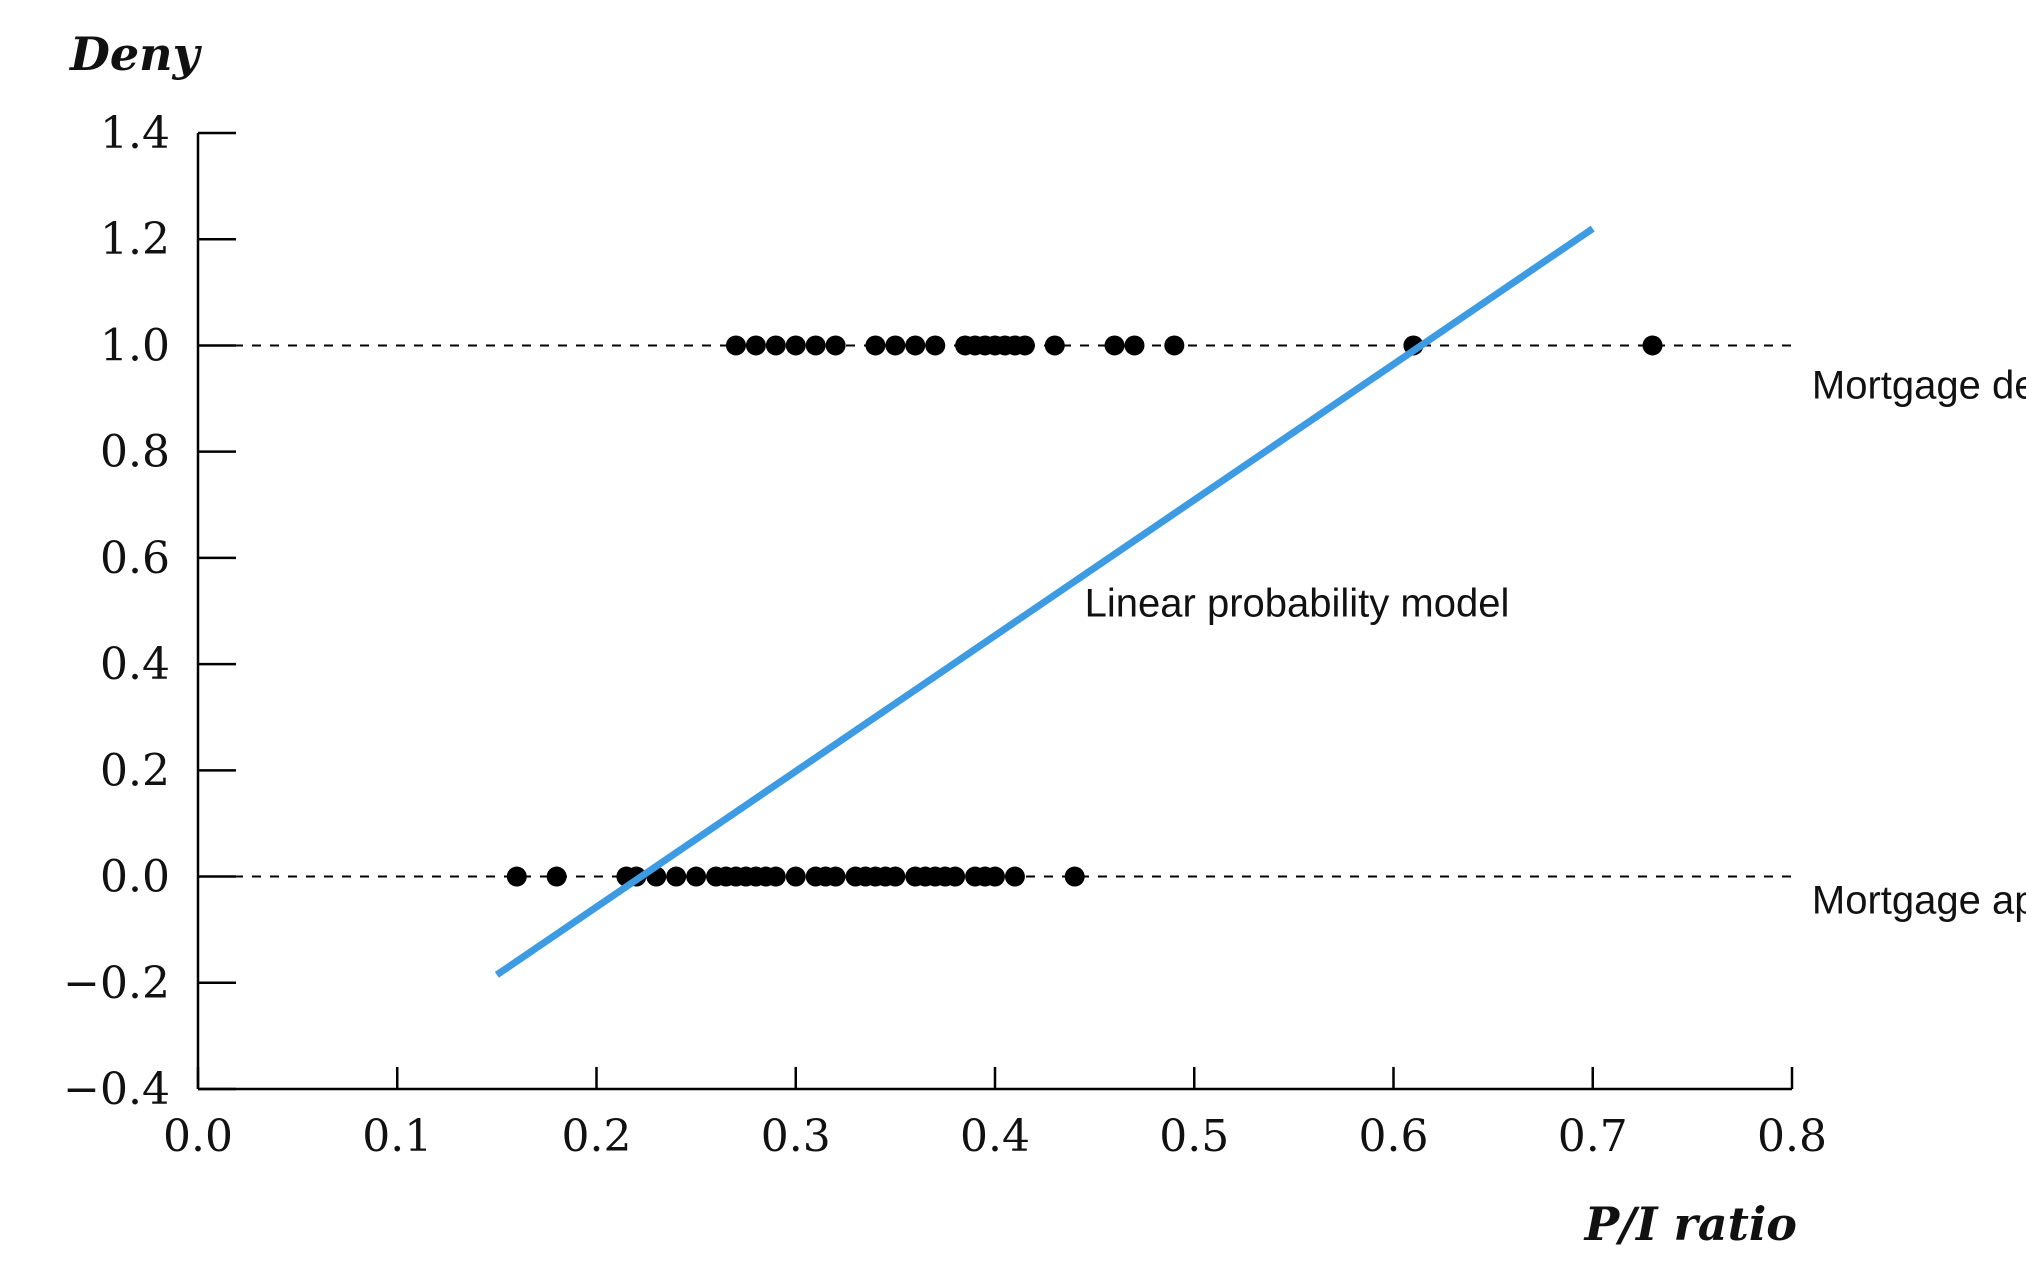 The width and height of the screenshot is (2026, 1274). Describe the element at coordinates (135, 877) in the screenshot. I see `y-tick-label: 0.0` at that location.